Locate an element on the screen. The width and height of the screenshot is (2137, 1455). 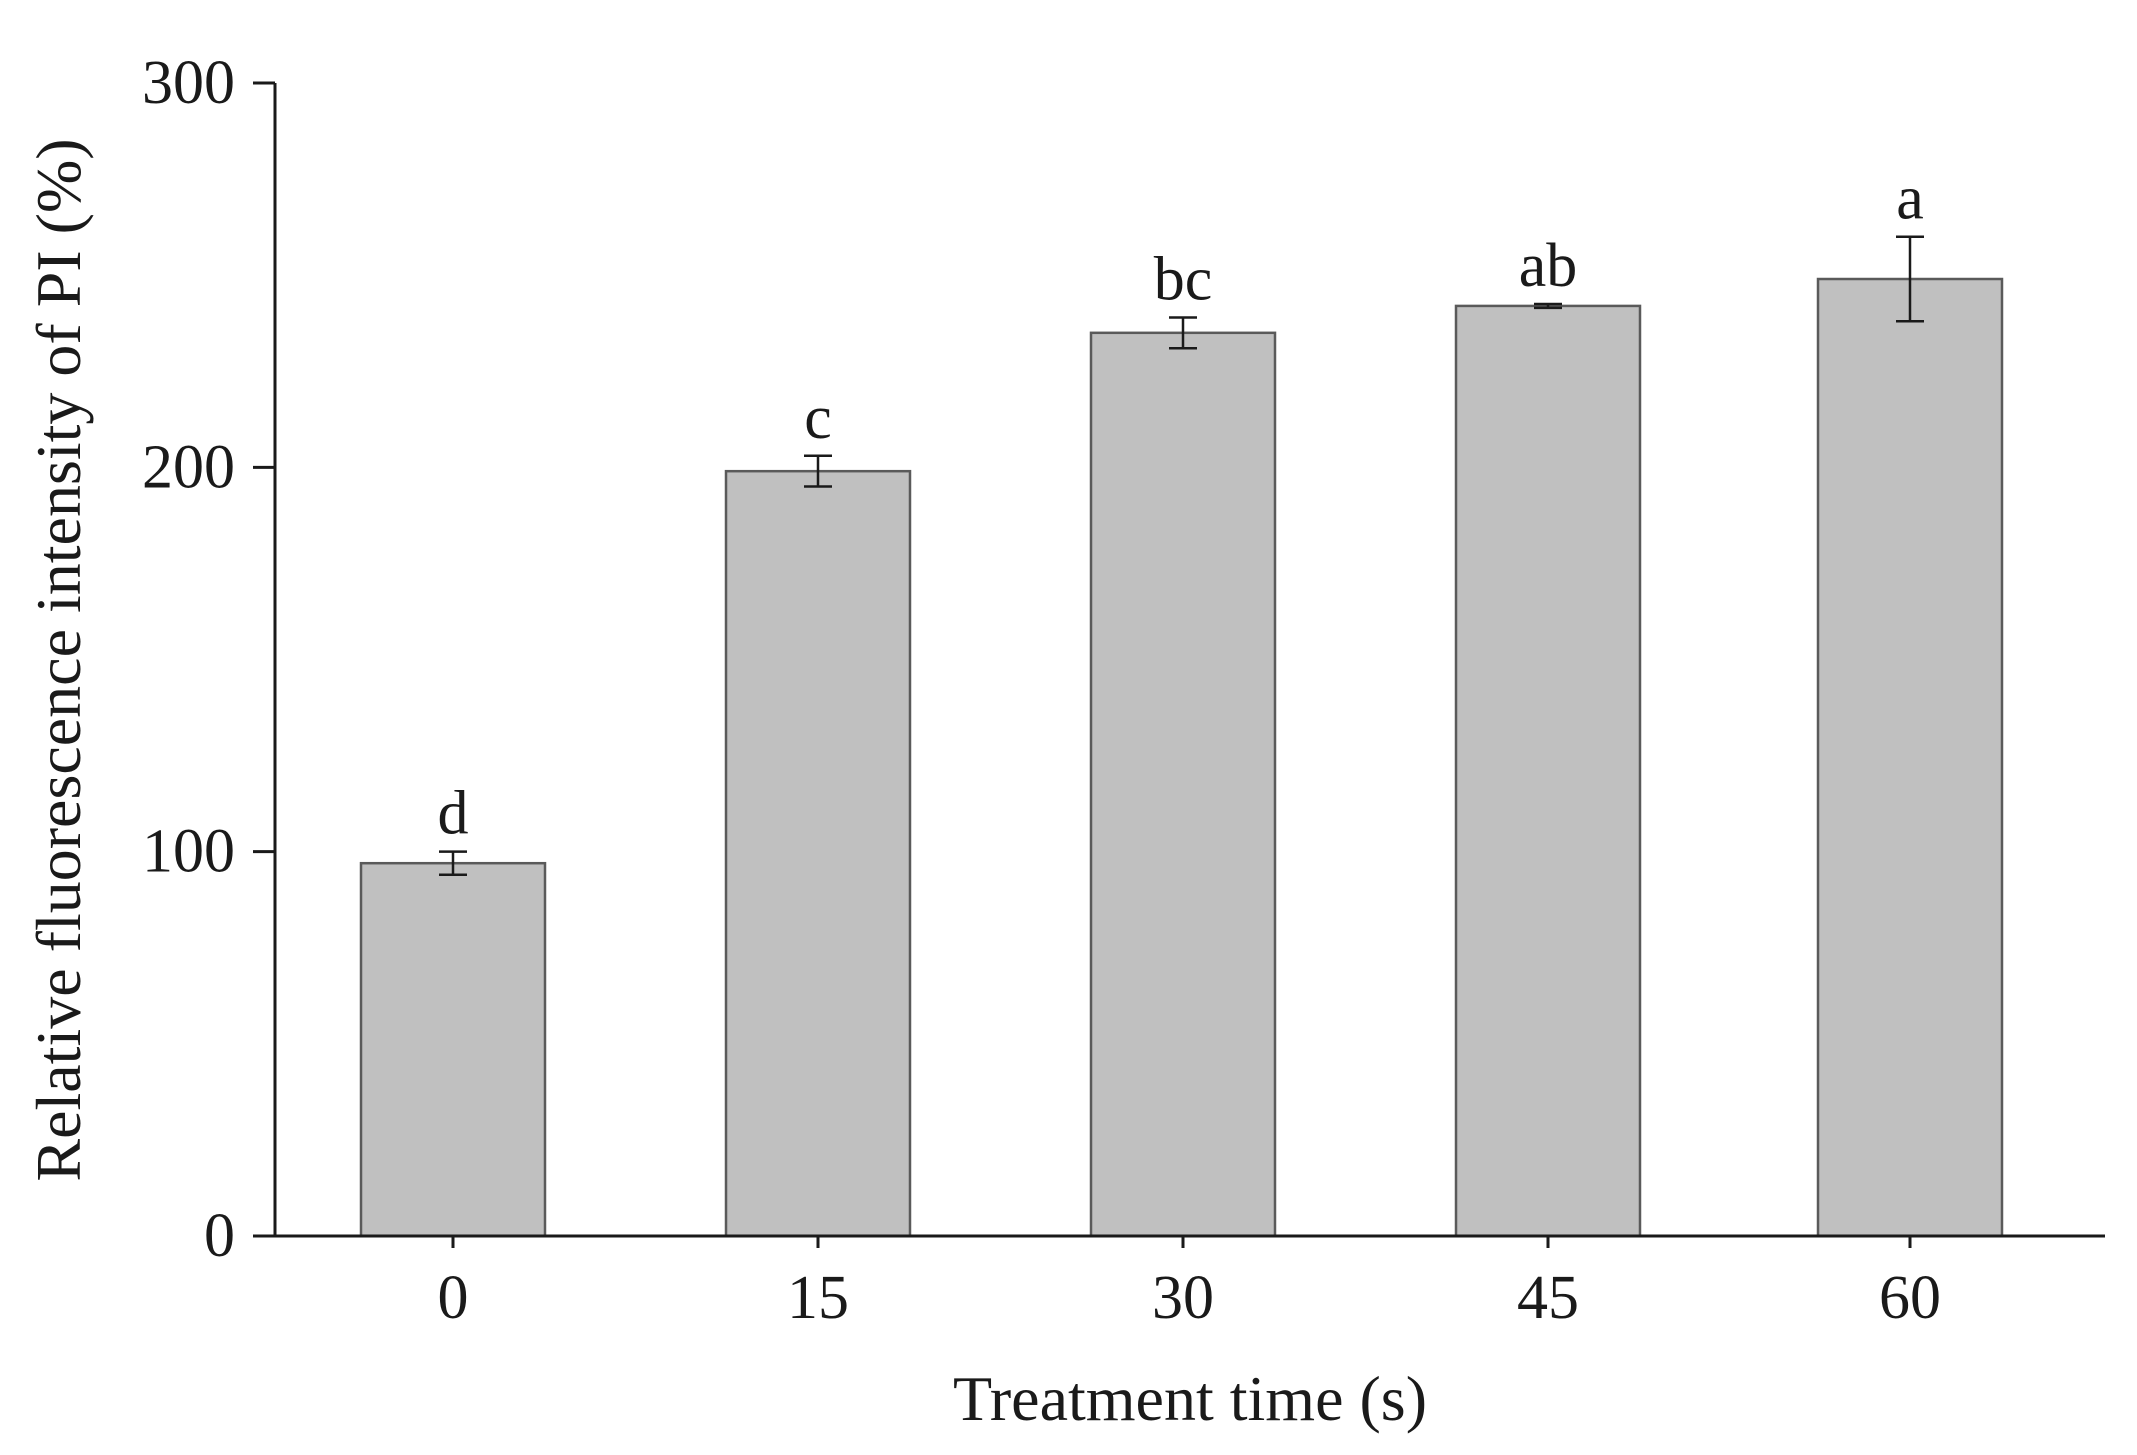
y-ticks: 0 100 200 300 is located at coordinates (208, 659).